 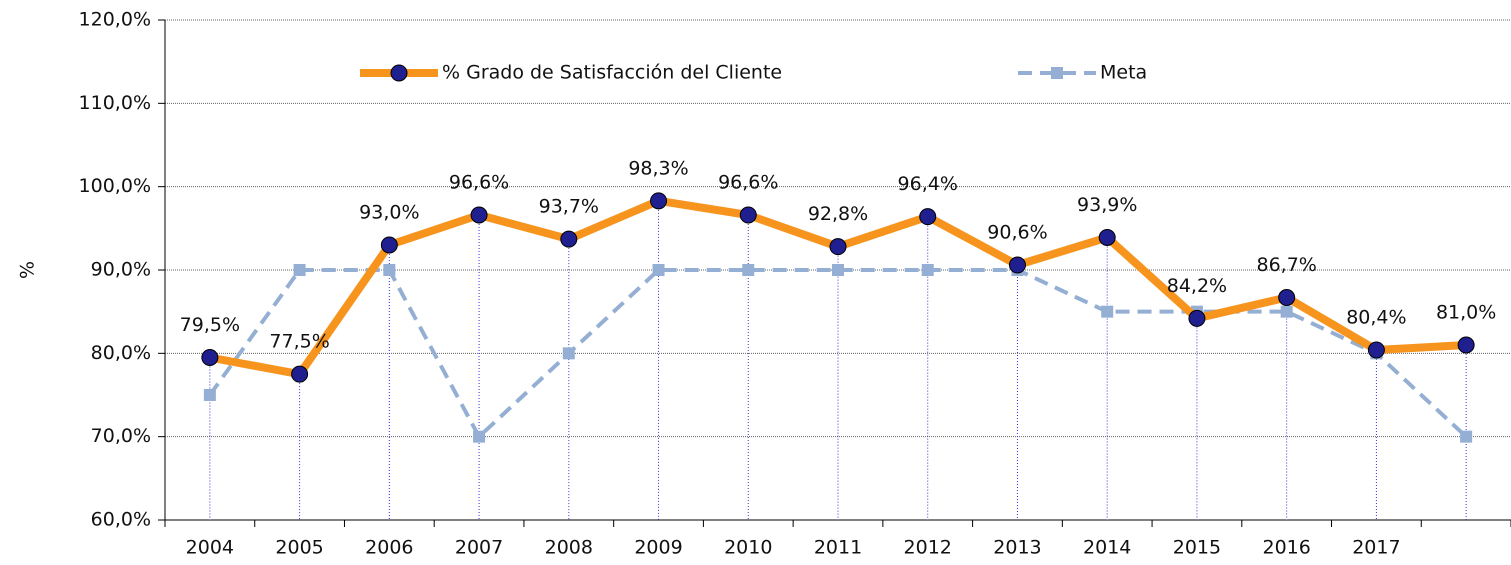 What do you see at coordinates (1286, 265) in the screenshot?
I see `data-label: 86,7%` at bounding box center [1286, 265].